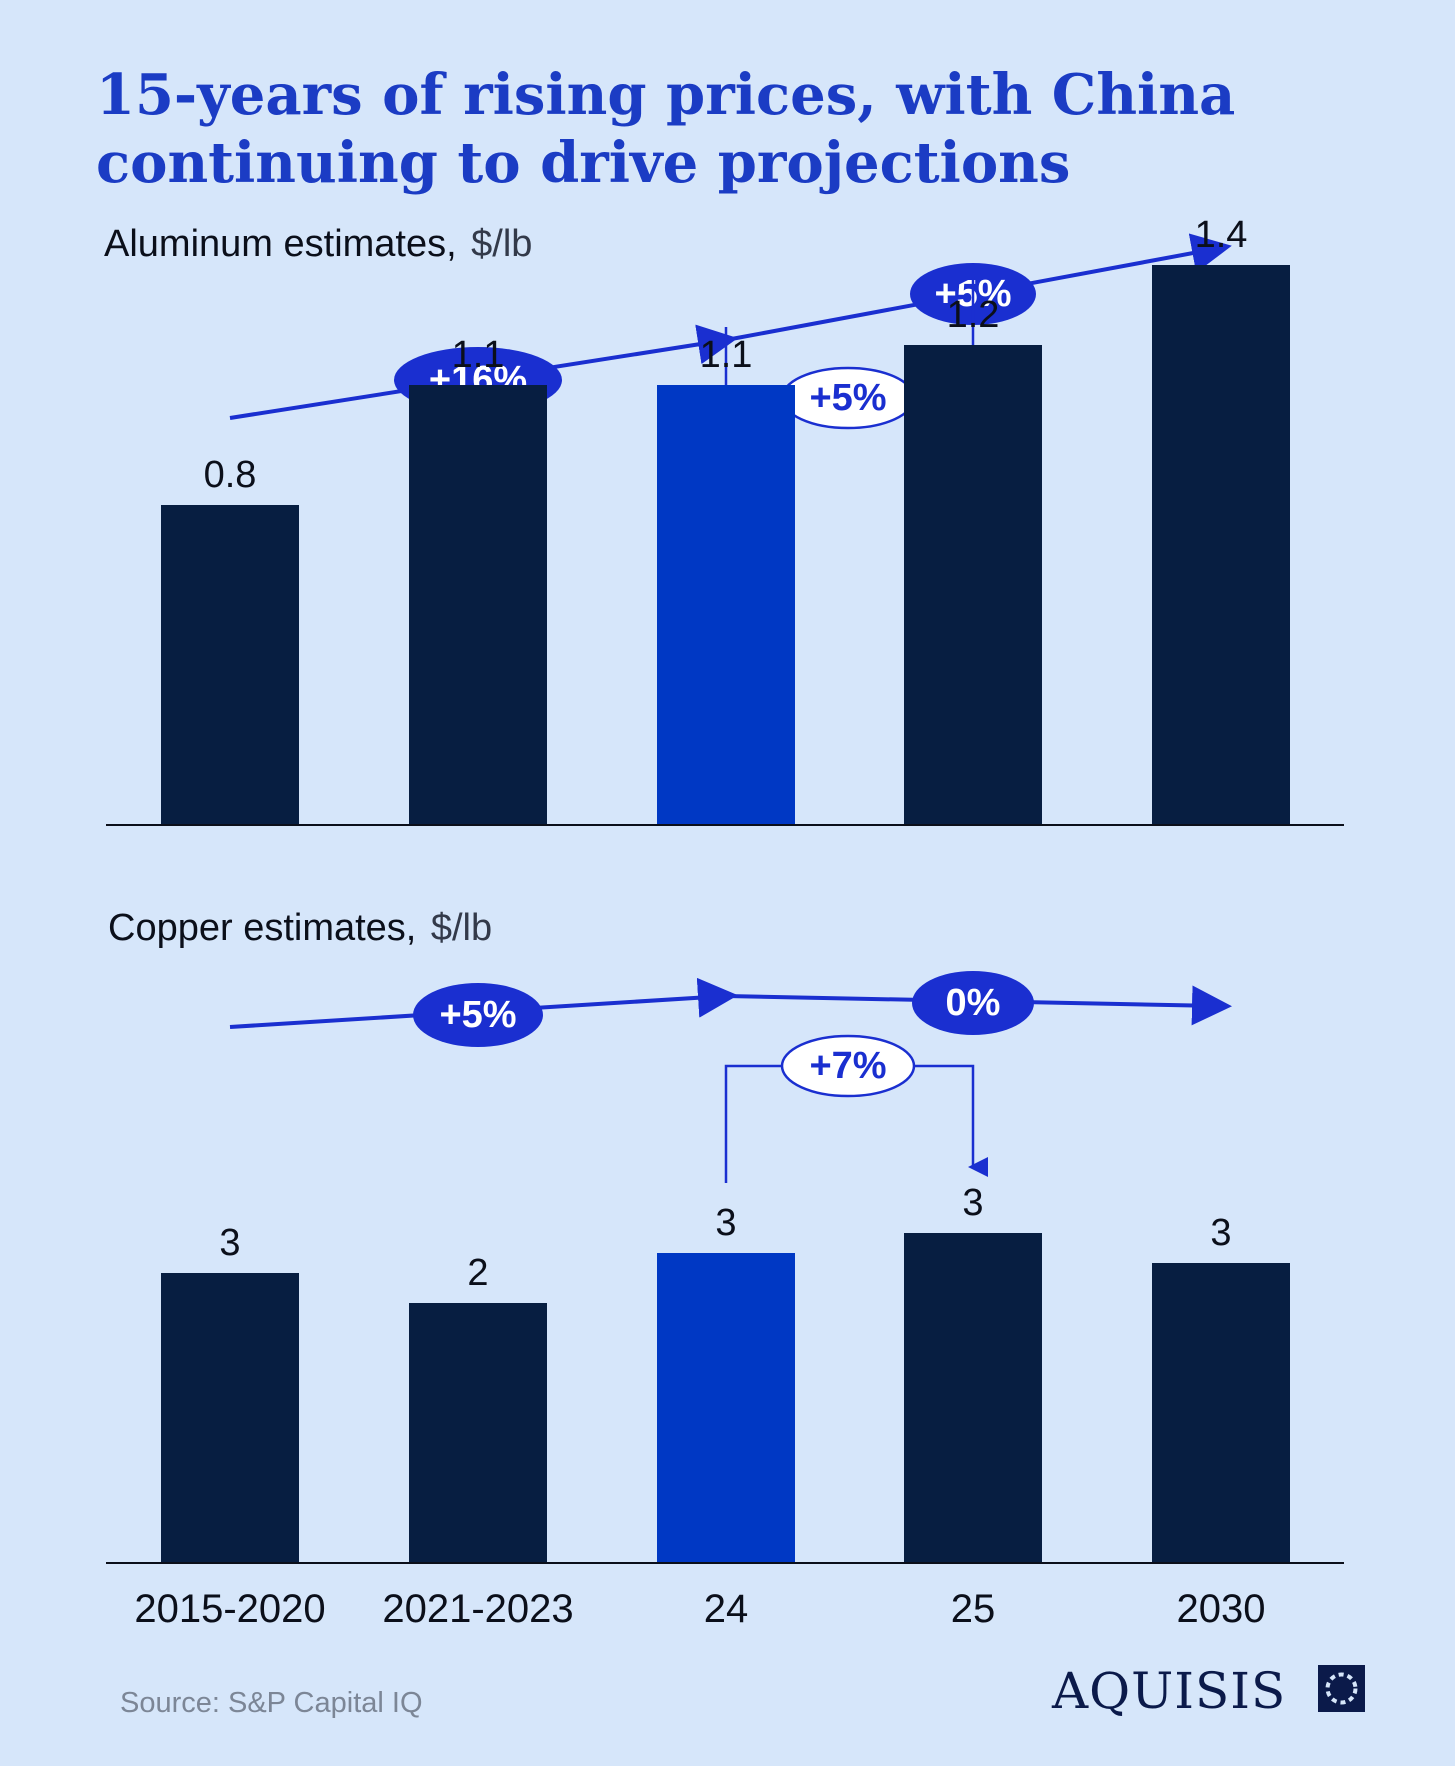 The image size is (1455, 1766). Describe the element at coordinates (262, 928) in the screenshot. I see `copper-subtitle-label: Copper estimates,` at that location.